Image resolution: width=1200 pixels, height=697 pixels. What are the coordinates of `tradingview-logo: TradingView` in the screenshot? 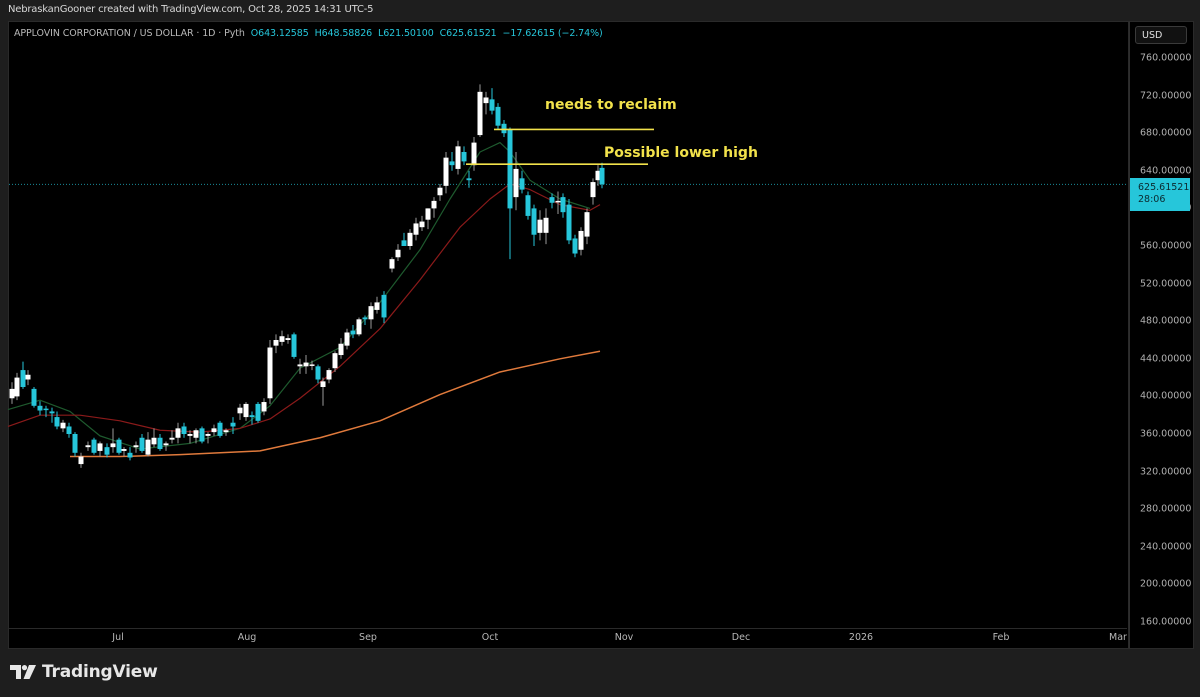 It's located at (84, 672).